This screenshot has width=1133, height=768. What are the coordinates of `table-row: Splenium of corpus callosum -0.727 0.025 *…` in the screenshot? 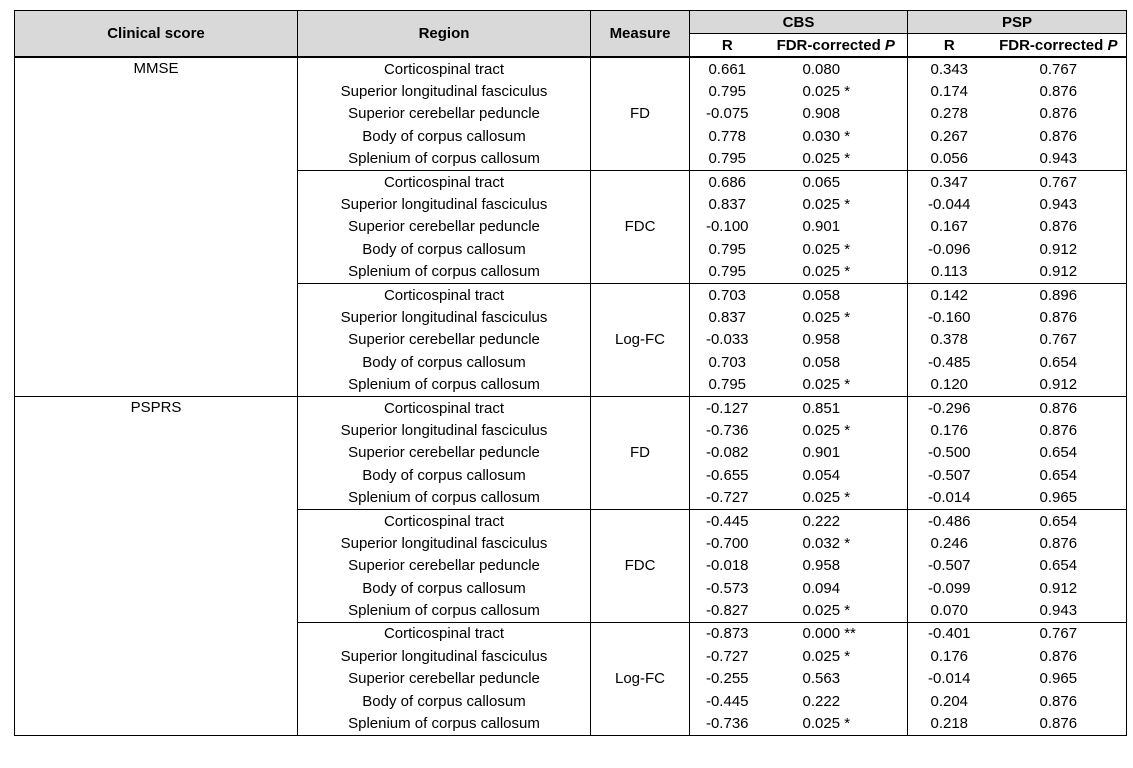 It's located at (571, 498).